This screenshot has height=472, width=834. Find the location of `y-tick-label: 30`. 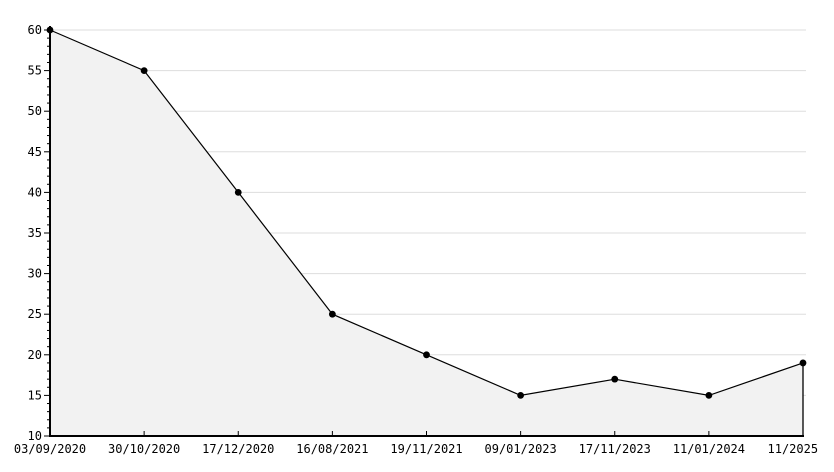

y-tick-label: 30 is located at coordinates (35, 274).